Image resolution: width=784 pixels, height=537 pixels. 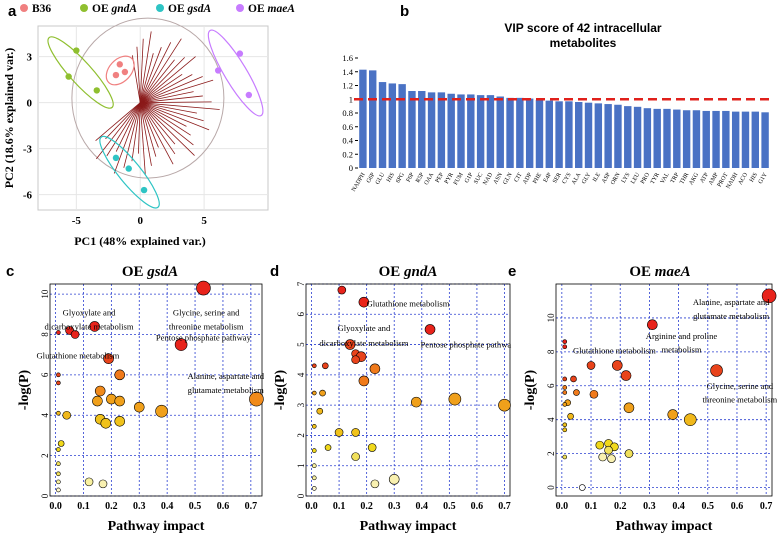 I want to click on vip-xtick-label: ATP, so click(x=704, y=177).